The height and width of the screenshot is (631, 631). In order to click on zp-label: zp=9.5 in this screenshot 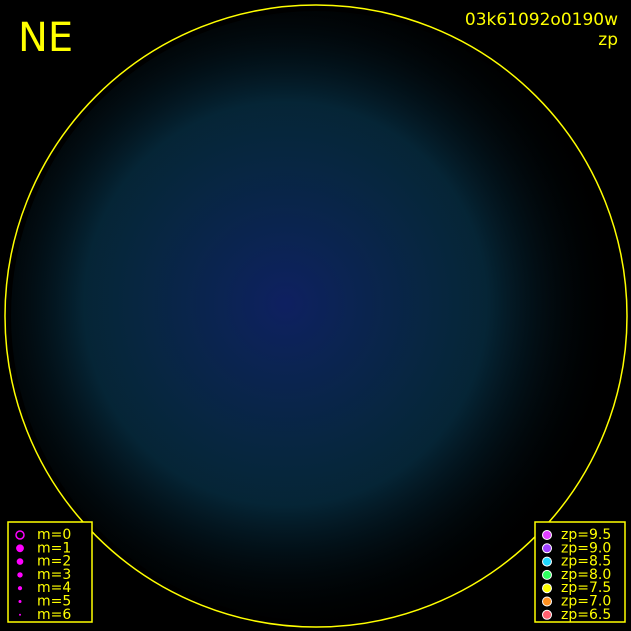, I will do `click(586, 535)`.